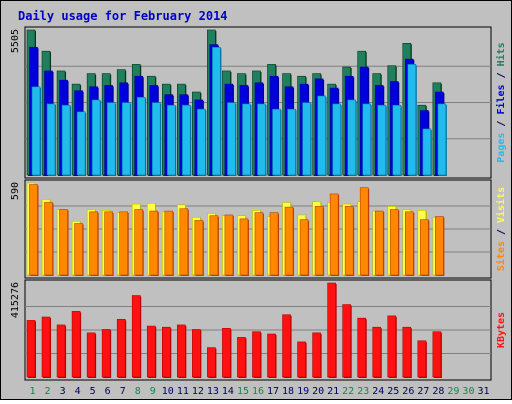  I want to click on x-tick-label: 22, so click(348, 391).